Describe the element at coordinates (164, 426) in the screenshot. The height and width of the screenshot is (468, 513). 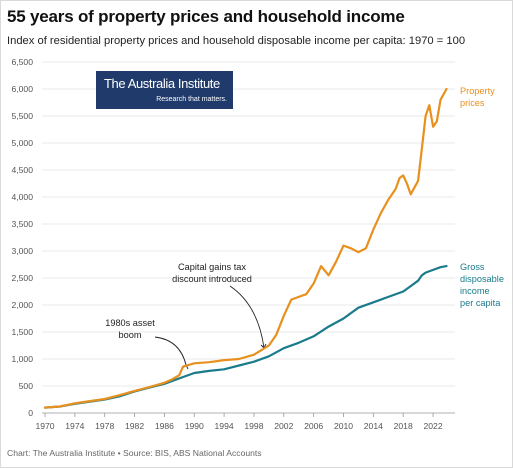
I see `x-tick-label: 1986` at that location.